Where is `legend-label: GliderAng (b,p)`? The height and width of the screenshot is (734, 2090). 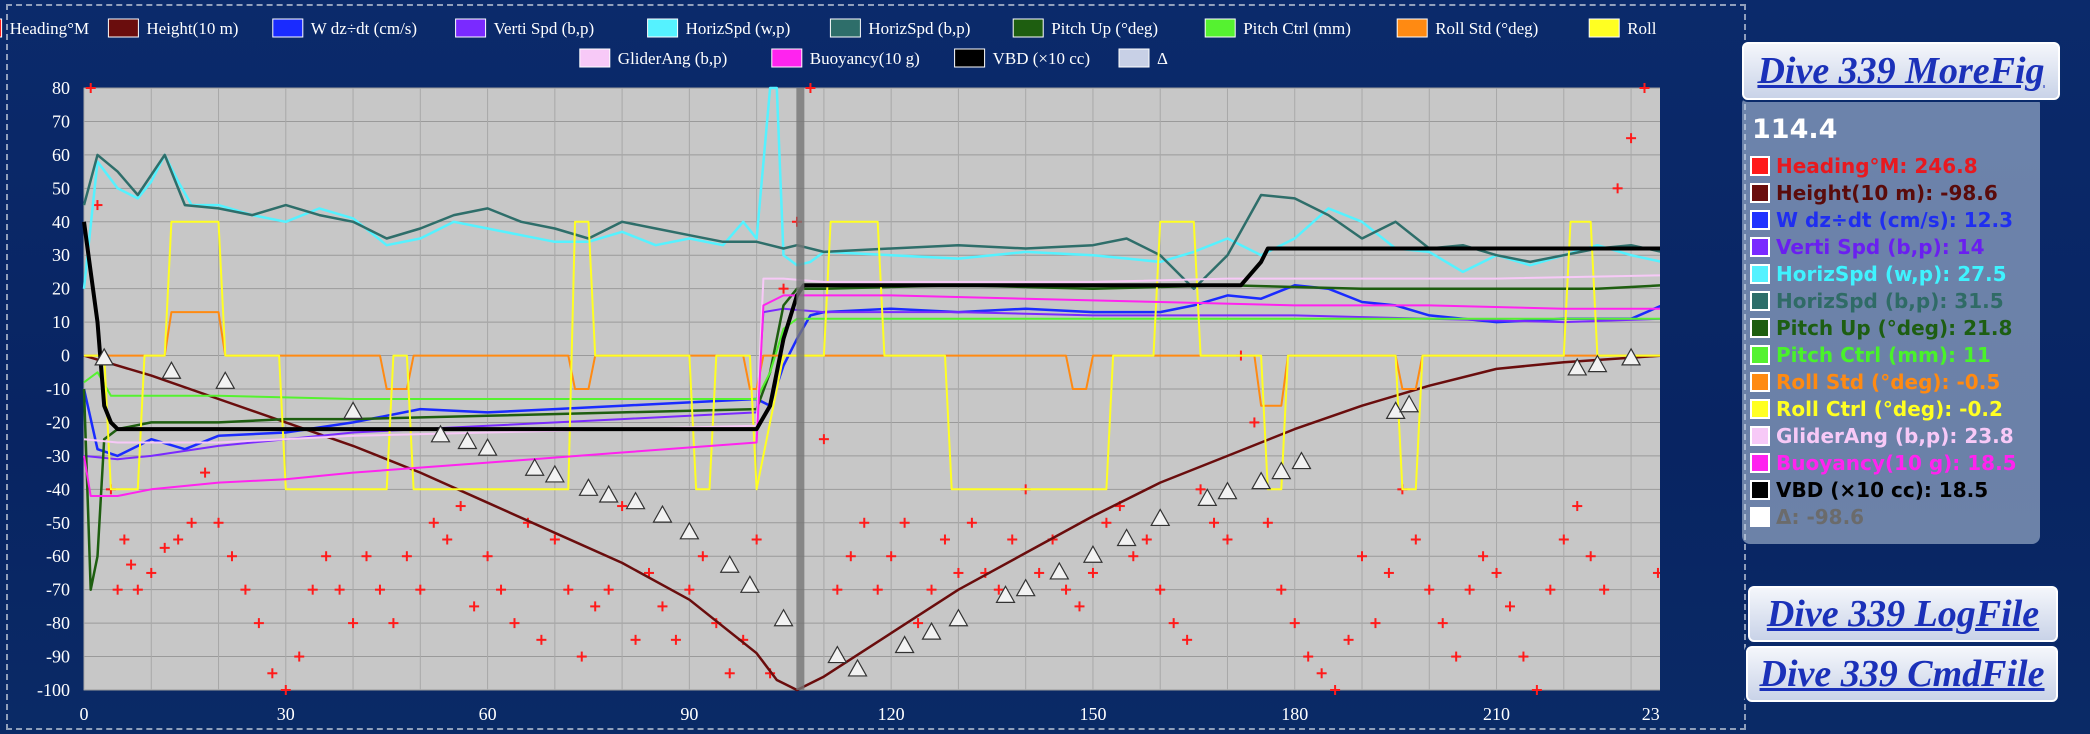 legend-label: GliderAng (b,p) is located at coordinates (673, 58).